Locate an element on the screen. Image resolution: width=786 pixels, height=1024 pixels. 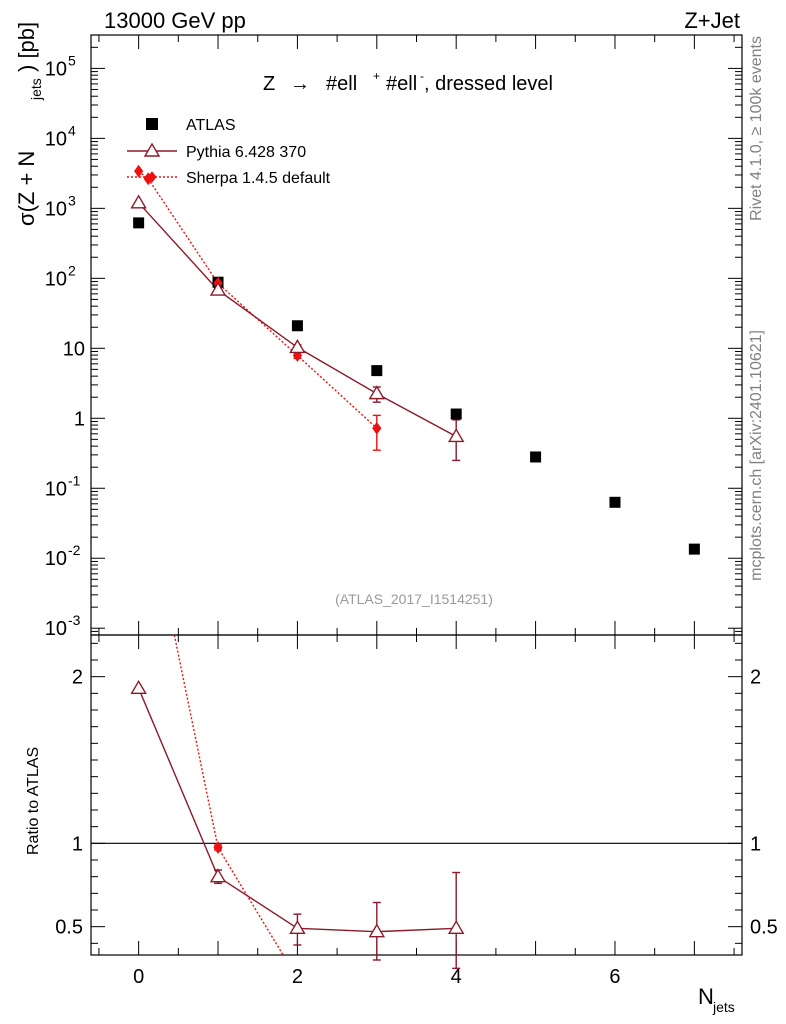
legend-marker-atlas is located at coordinates (152, 124).